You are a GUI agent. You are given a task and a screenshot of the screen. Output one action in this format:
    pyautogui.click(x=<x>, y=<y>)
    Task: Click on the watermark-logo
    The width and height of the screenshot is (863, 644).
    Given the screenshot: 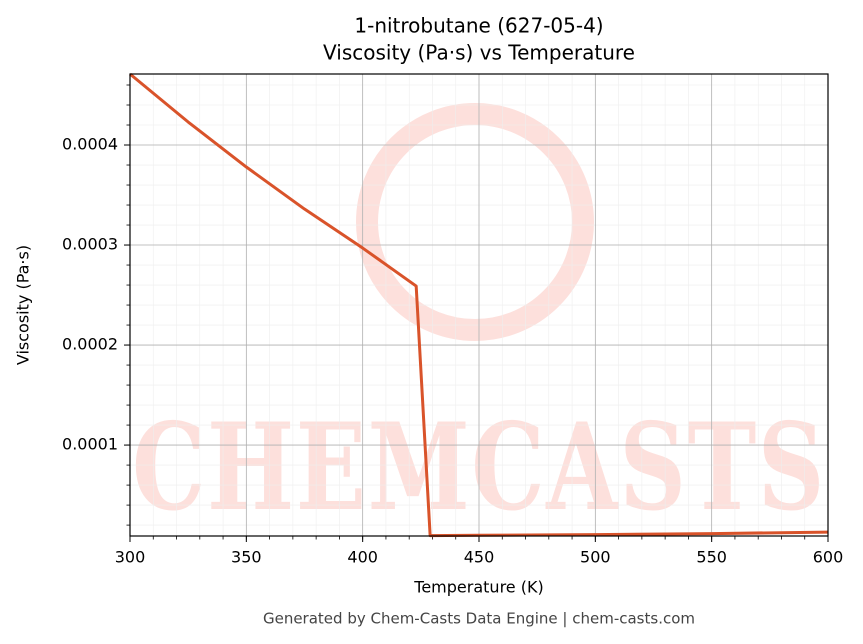 What is the action you would take?
    pyautogui.click(x=475, y=222)
    